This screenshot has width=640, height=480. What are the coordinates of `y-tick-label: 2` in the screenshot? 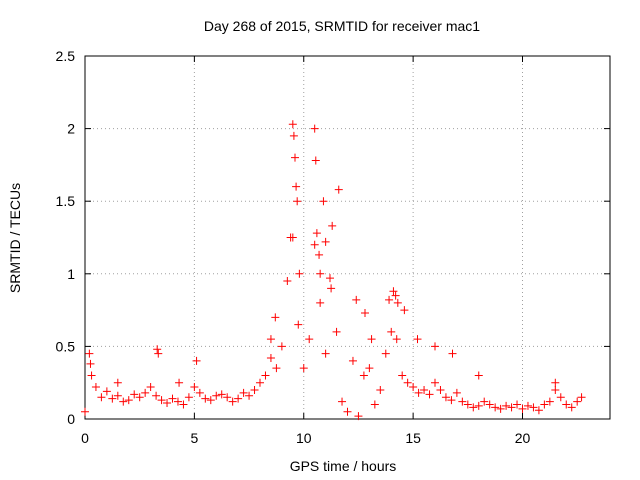 It's located at (71, 129).